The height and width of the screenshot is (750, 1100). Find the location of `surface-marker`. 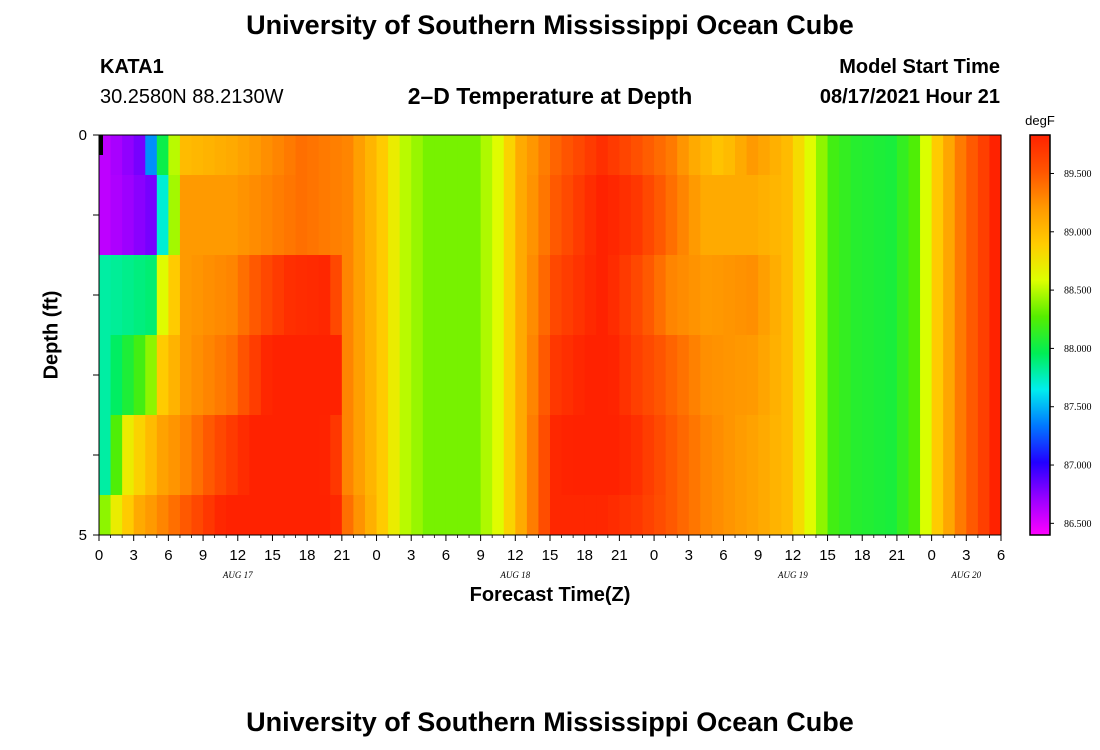

surface-marker is located at coordinates (101, 145).